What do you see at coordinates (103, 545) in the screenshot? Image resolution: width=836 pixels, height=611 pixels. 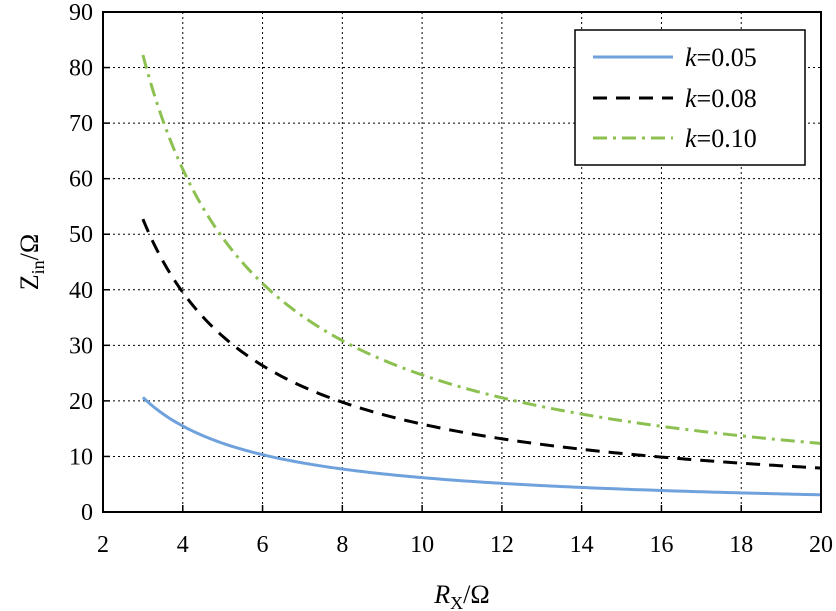 I see `x-tick-label: 2` at bounding box center [103, 545].